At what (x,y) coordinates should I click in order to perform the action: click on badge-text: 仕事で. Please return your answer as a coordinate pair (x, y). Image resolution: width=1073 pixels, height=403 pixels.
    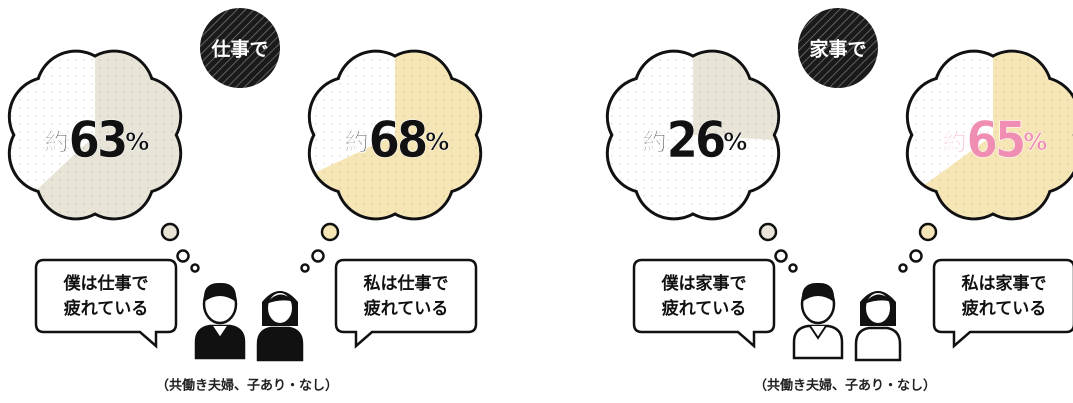
    Looking at the image, I should click on (239, 49).